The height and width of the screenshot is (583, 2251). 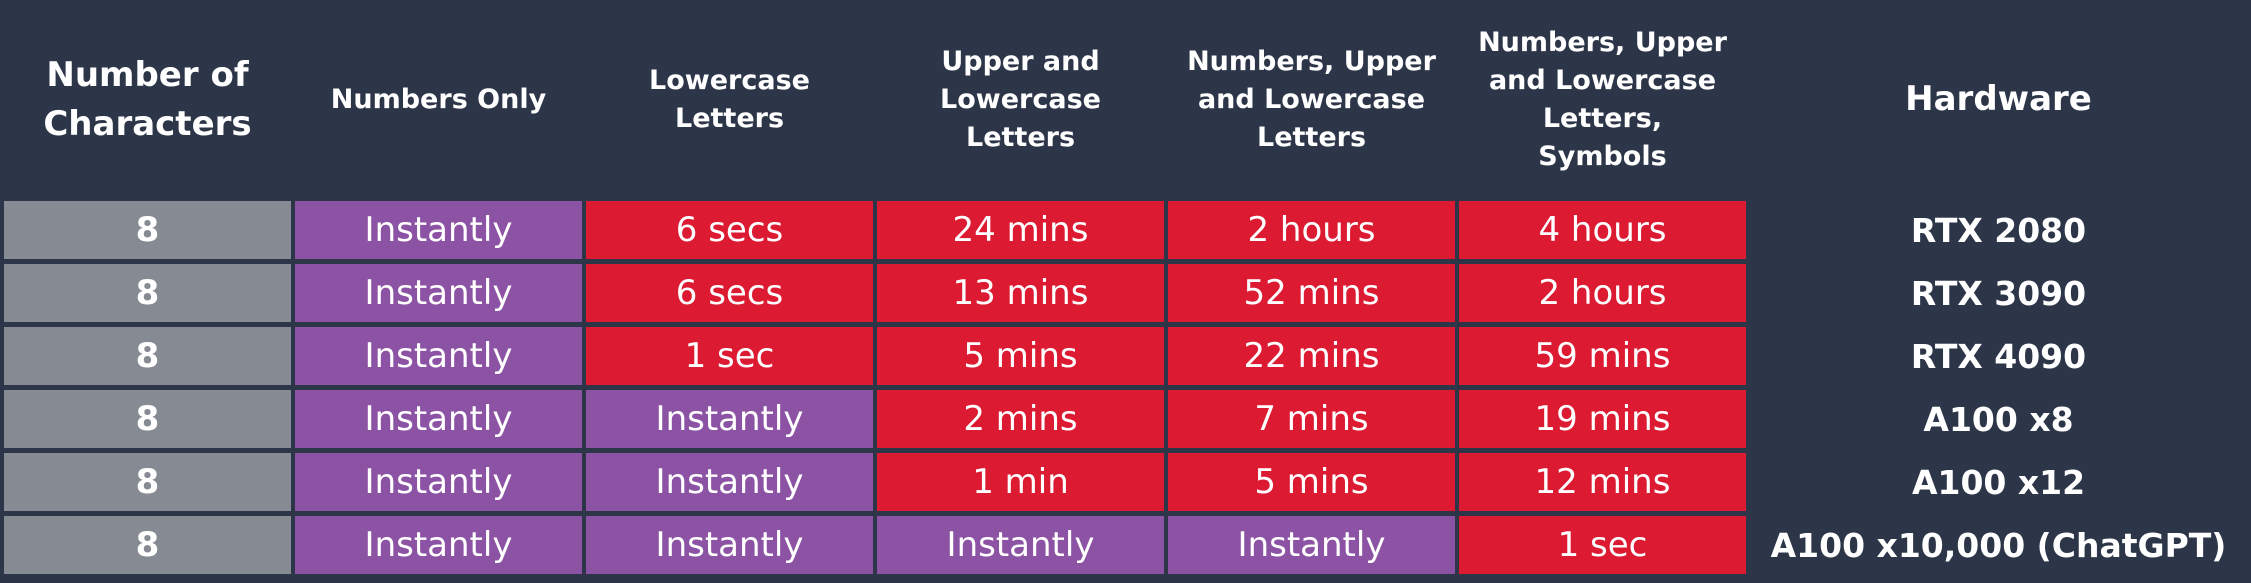 I want to click on time-cell: 7 mins, so click(x=1311, y=419).